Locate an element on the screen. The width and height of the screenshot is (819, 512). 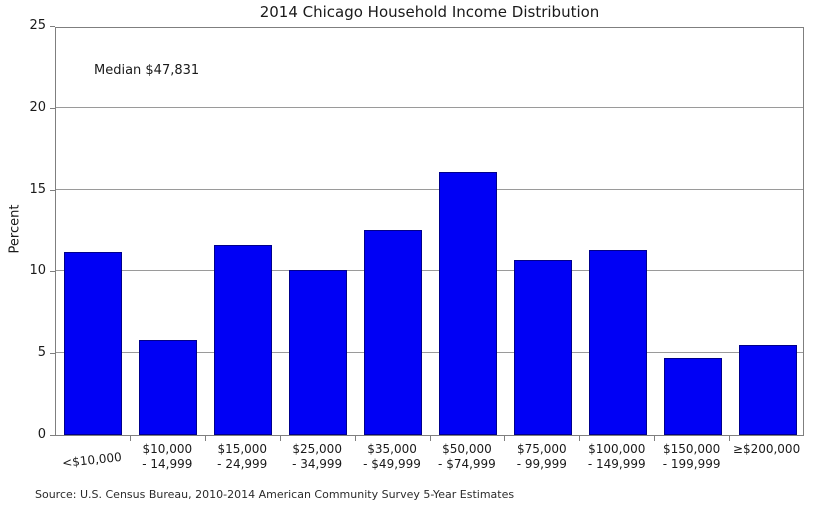
y-tick-label: 10 is located at coordinates (37, 271).